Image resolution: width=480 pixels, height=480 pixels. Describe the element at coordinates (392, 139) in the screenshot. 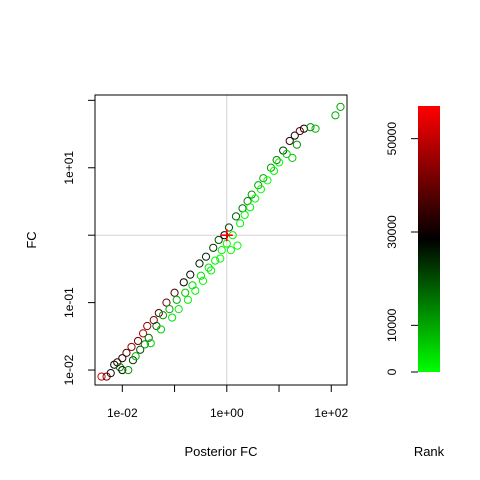

I see `color-bar-tick-label: 50000` at that location.